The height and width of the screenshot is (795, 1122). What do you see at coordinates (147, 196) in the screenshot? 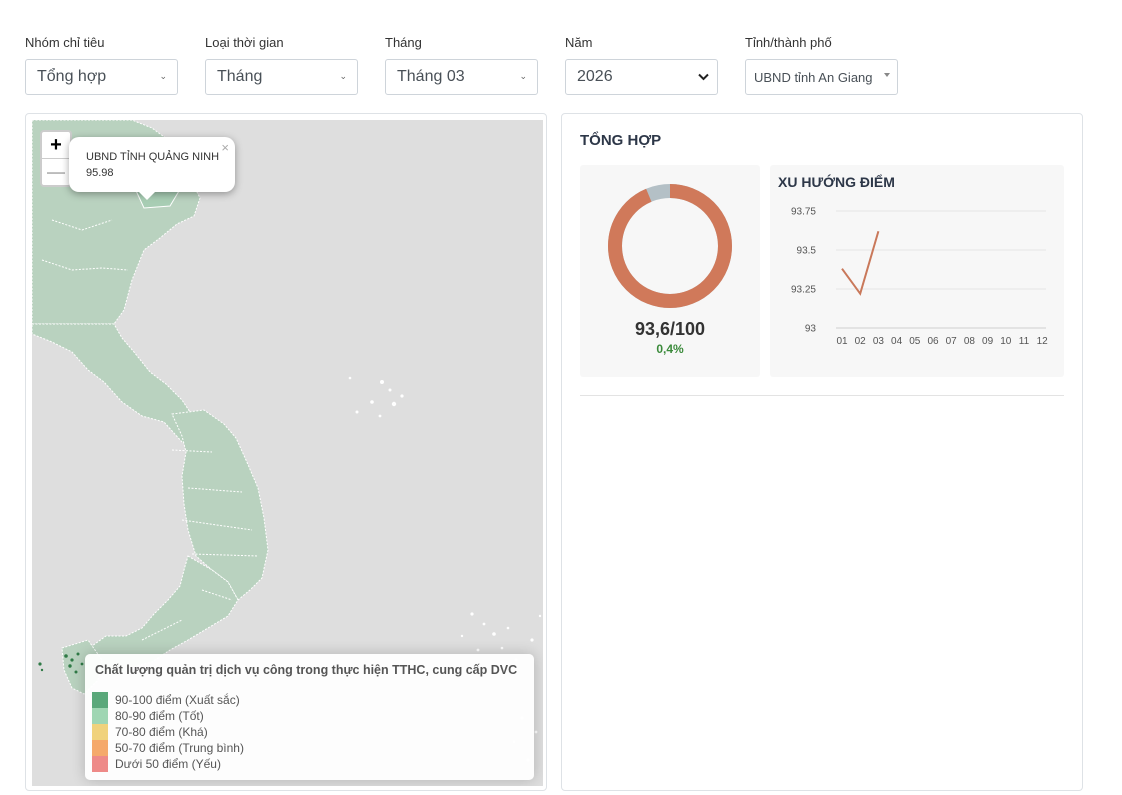
I see `popup-tip` at bounding box center [147, 196].